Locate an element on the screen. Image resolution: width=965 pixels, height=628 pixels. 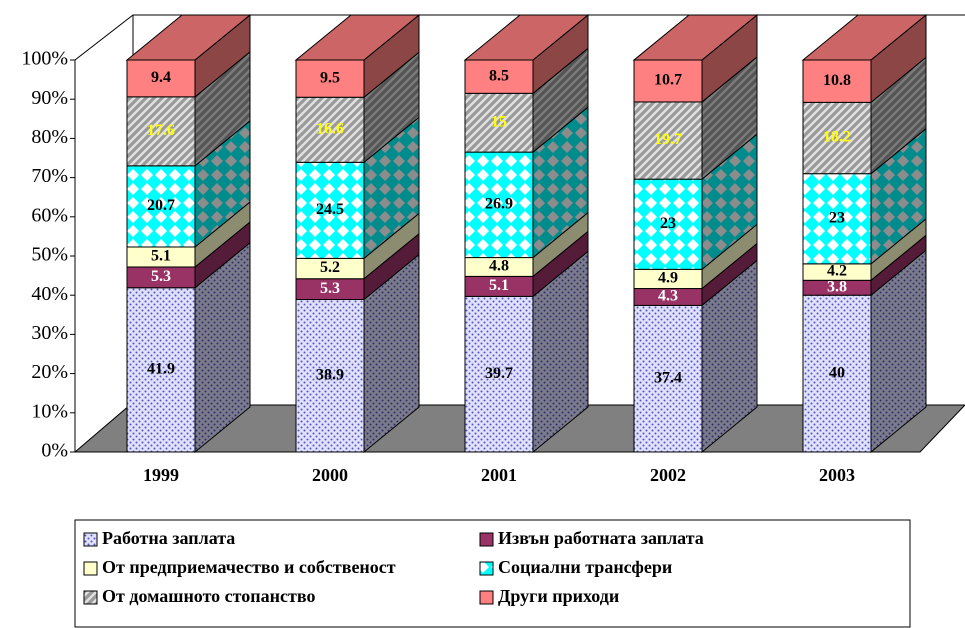
data-label: 4.3 is located at coordinates (668, 296).